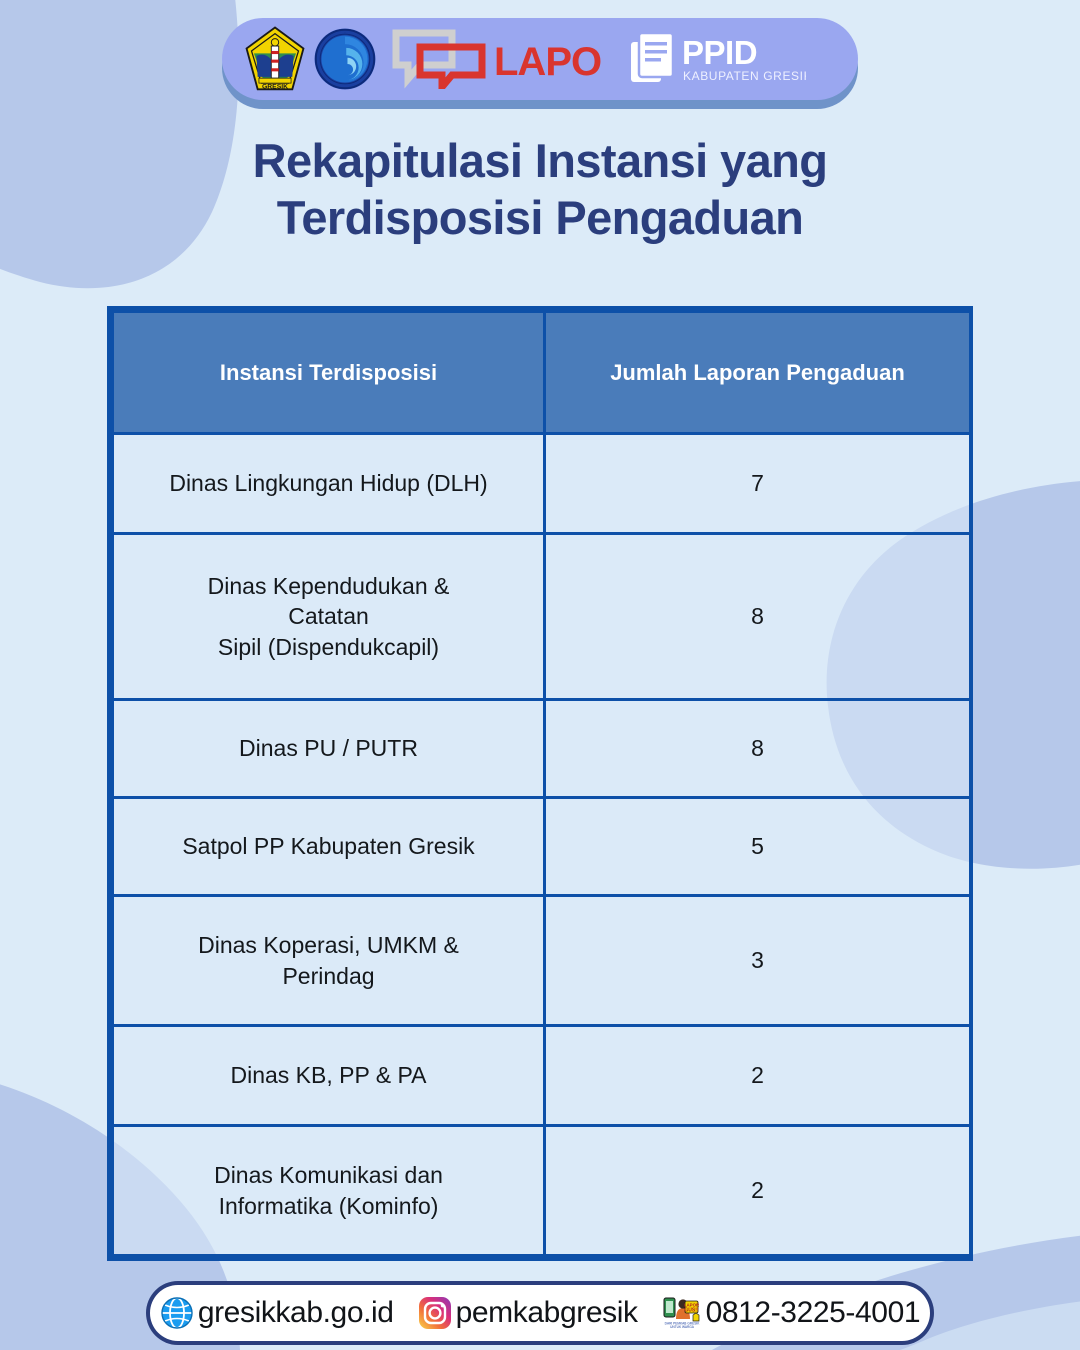 The height and width of the screenshot is (1350, 1080). I want to click on cell-jumlah: 5, so click(757, 846).